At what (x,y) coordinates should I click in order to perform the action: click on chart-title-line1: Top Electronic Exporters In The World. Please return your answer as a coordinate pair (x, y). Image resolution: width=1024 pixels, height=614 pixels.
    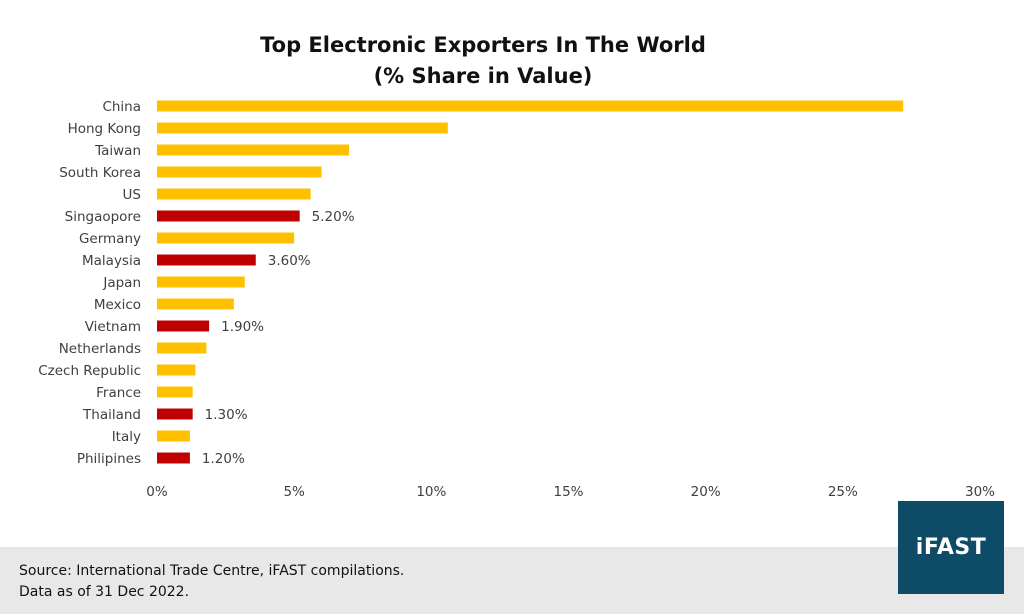
    Looking at the image, I should click on (483, 45).